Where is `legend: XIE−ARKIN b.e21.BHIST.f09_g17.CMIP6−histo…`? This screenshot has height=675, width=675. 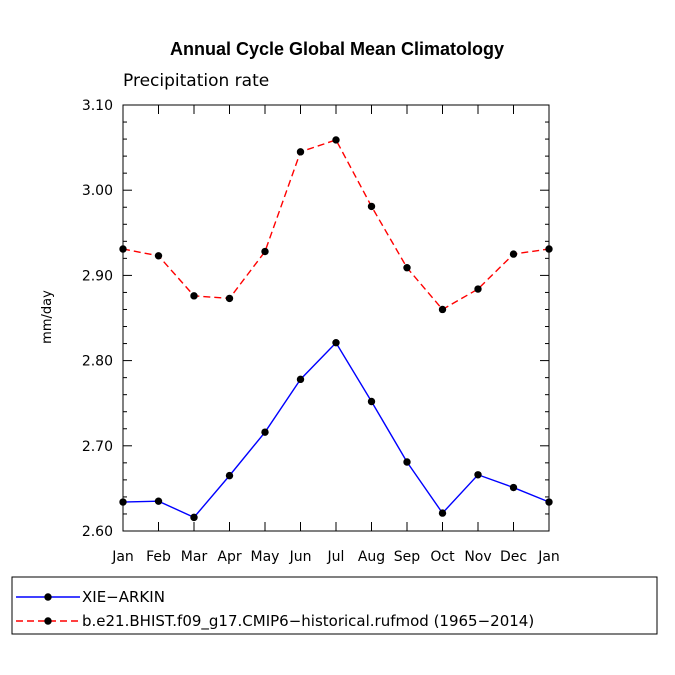
legend: XIE−ARKIN b.e21.BHIST.f09_g17.CMIP6−histo… is located at coordinates (275, 609).